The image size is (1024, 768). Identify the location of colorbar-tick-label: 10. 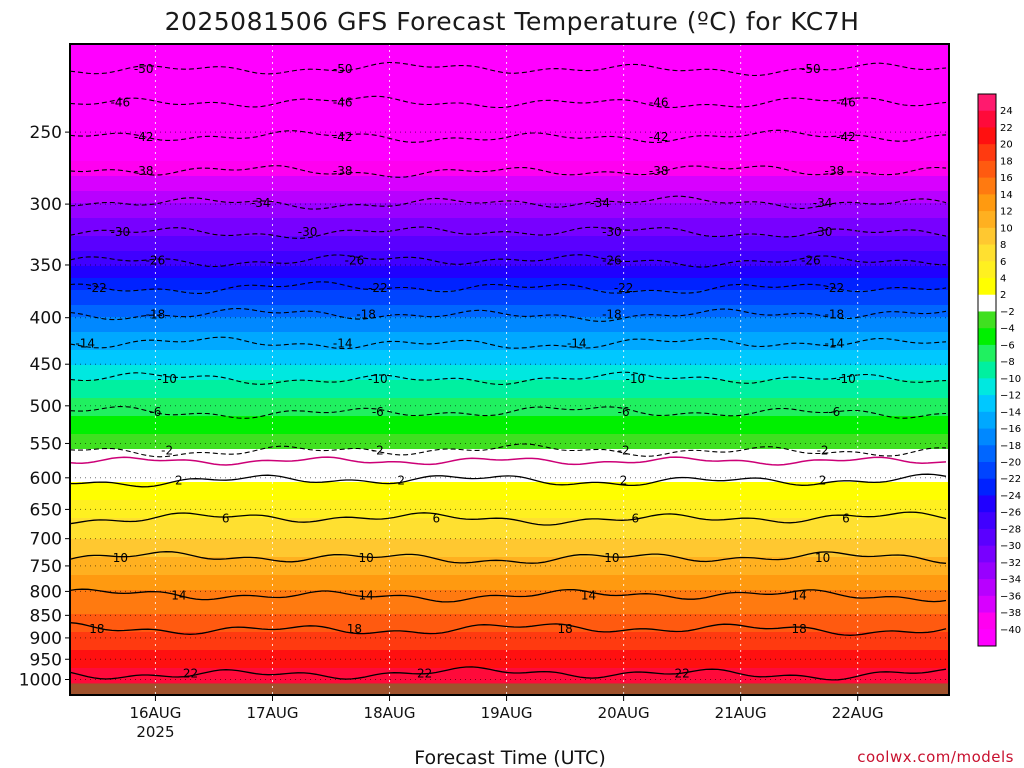
(1006, 228).